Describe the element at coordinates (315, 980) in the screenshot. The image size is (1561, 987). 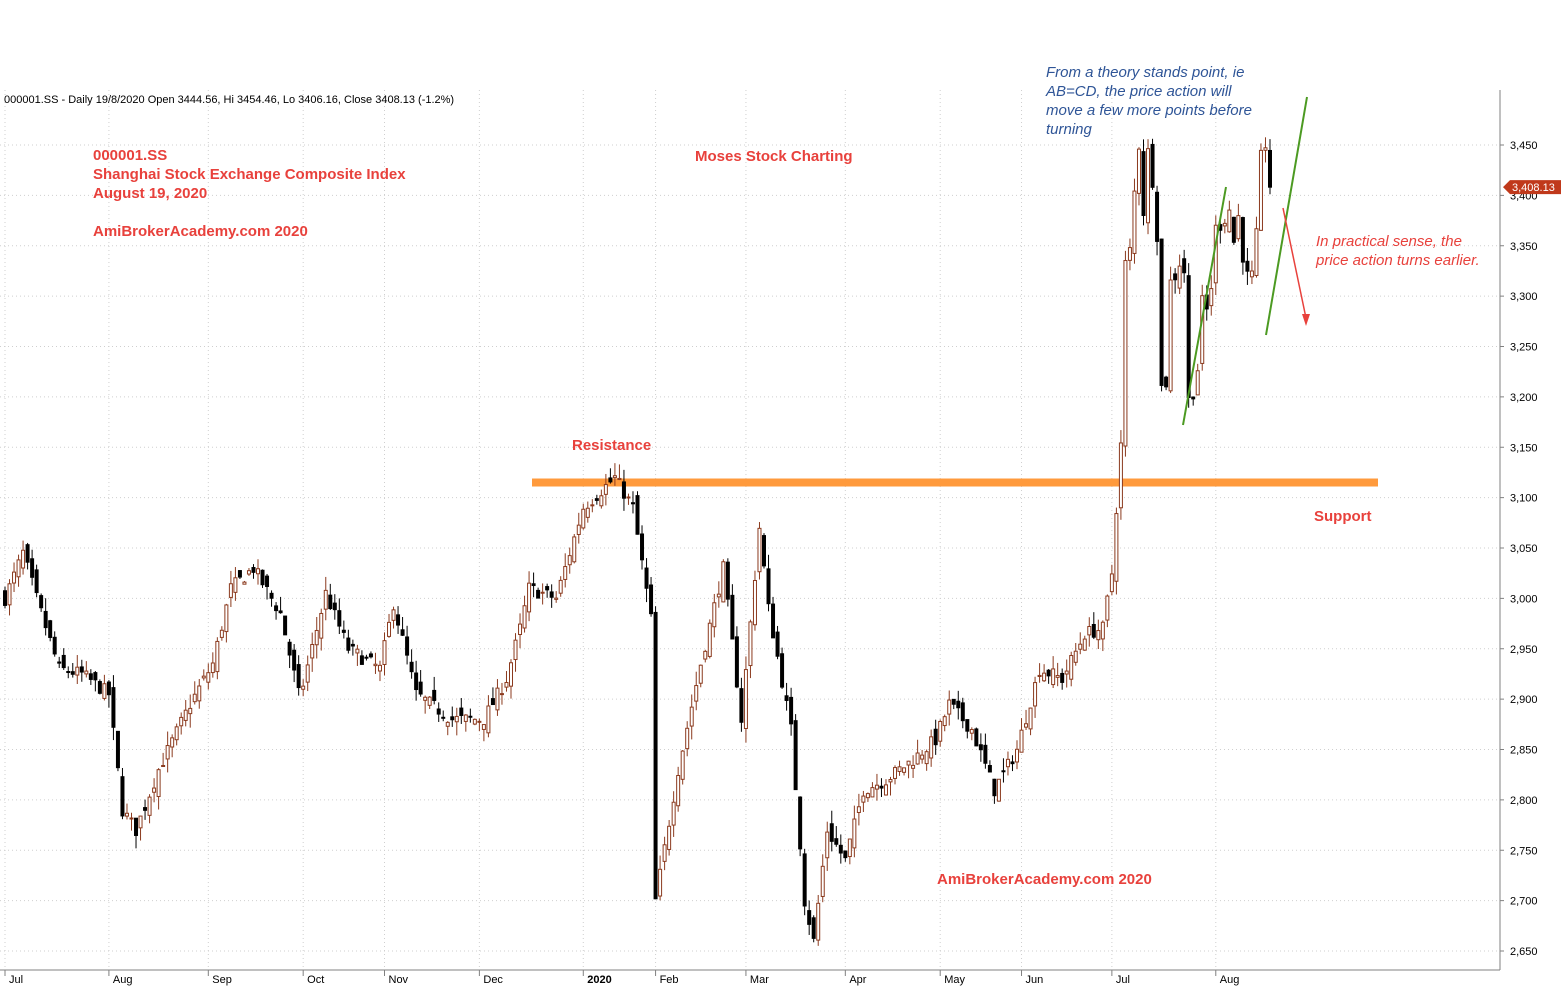
I see `x-tick-label: Oct` at that location.